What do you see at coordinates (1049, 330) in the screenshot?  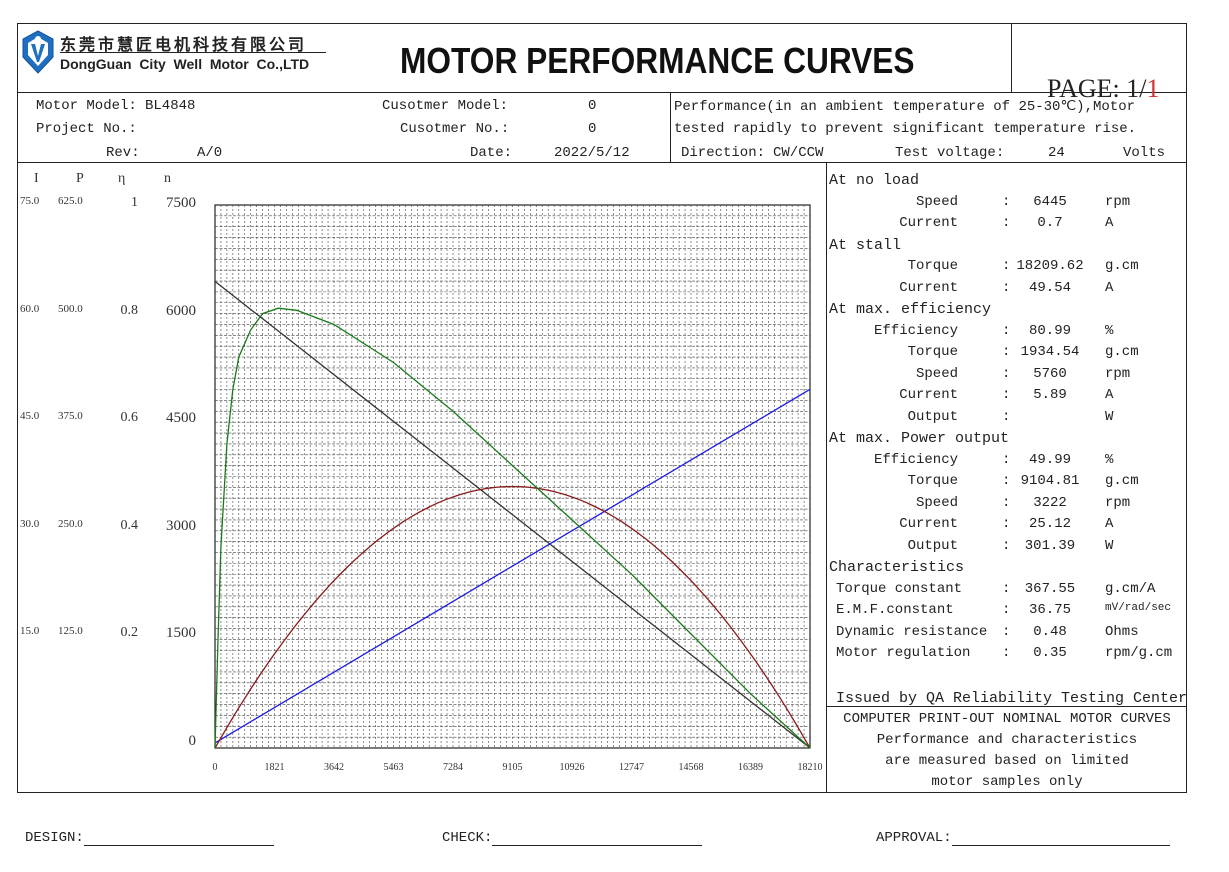 I see `result-value: 80.99` at bounding box center [1049, 330].